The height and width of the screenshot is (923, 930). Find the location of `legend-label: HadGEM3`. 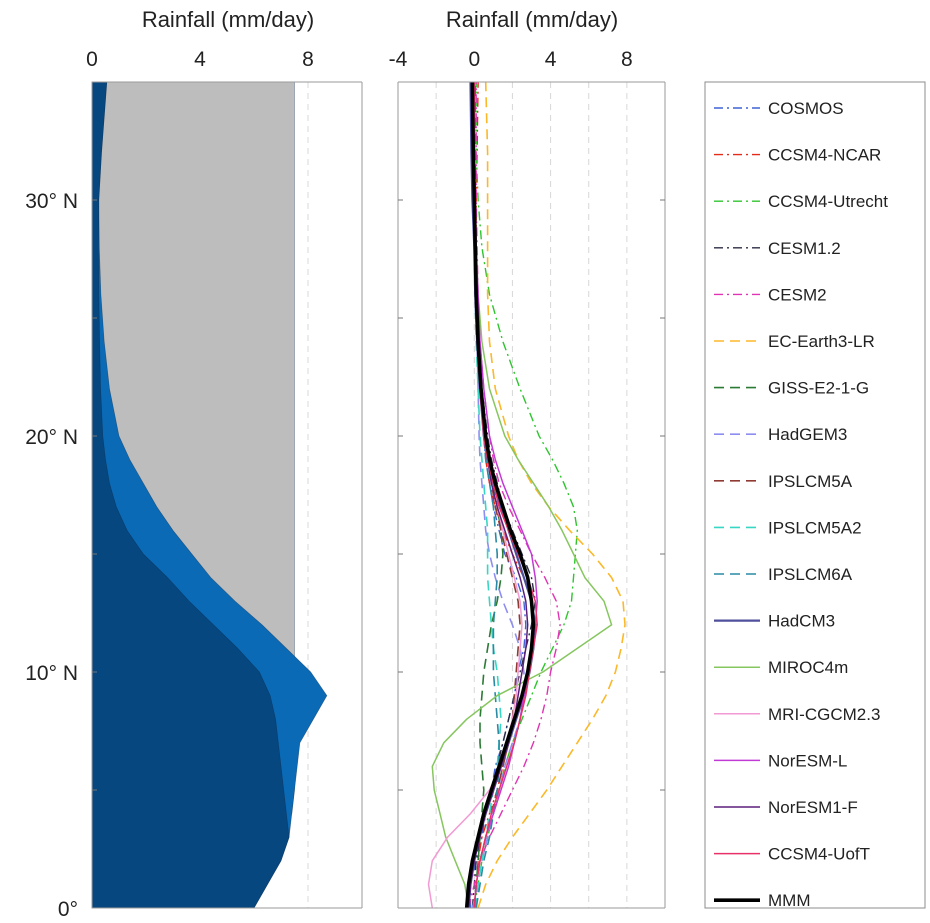

legend-label: HadGEM3 is located at coordinates (807, 434).